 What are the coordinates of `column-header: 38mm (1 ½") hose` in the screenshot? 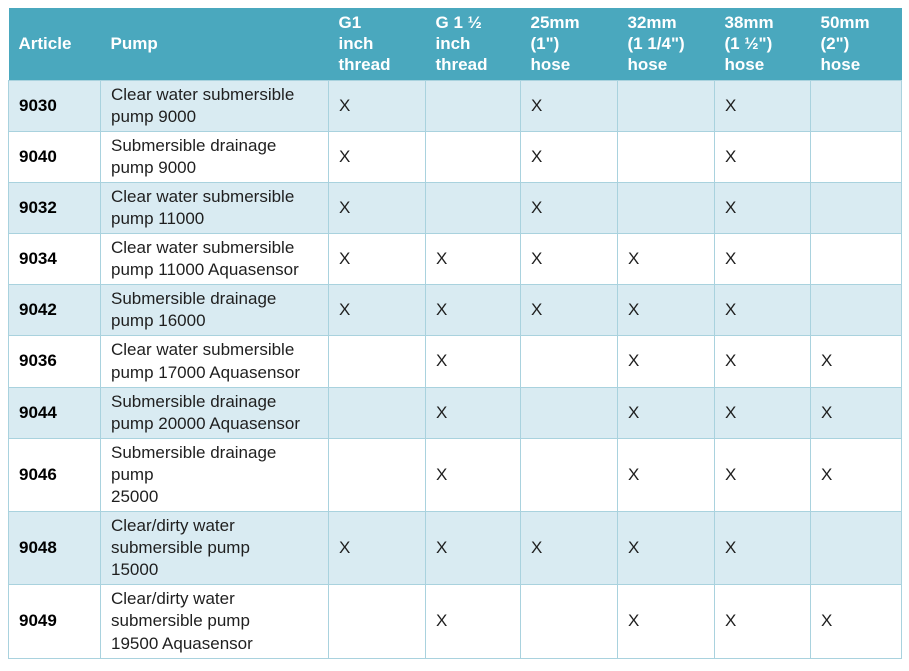 It's located at (762, 44).